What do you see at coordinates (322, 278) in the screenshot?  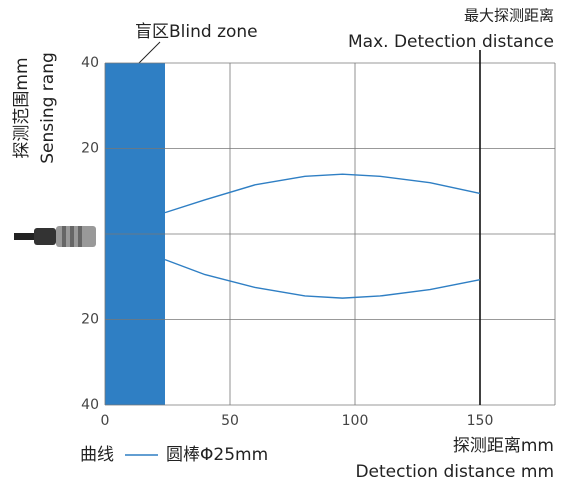 I see `curve-lower` at bounding box center [322, 278].